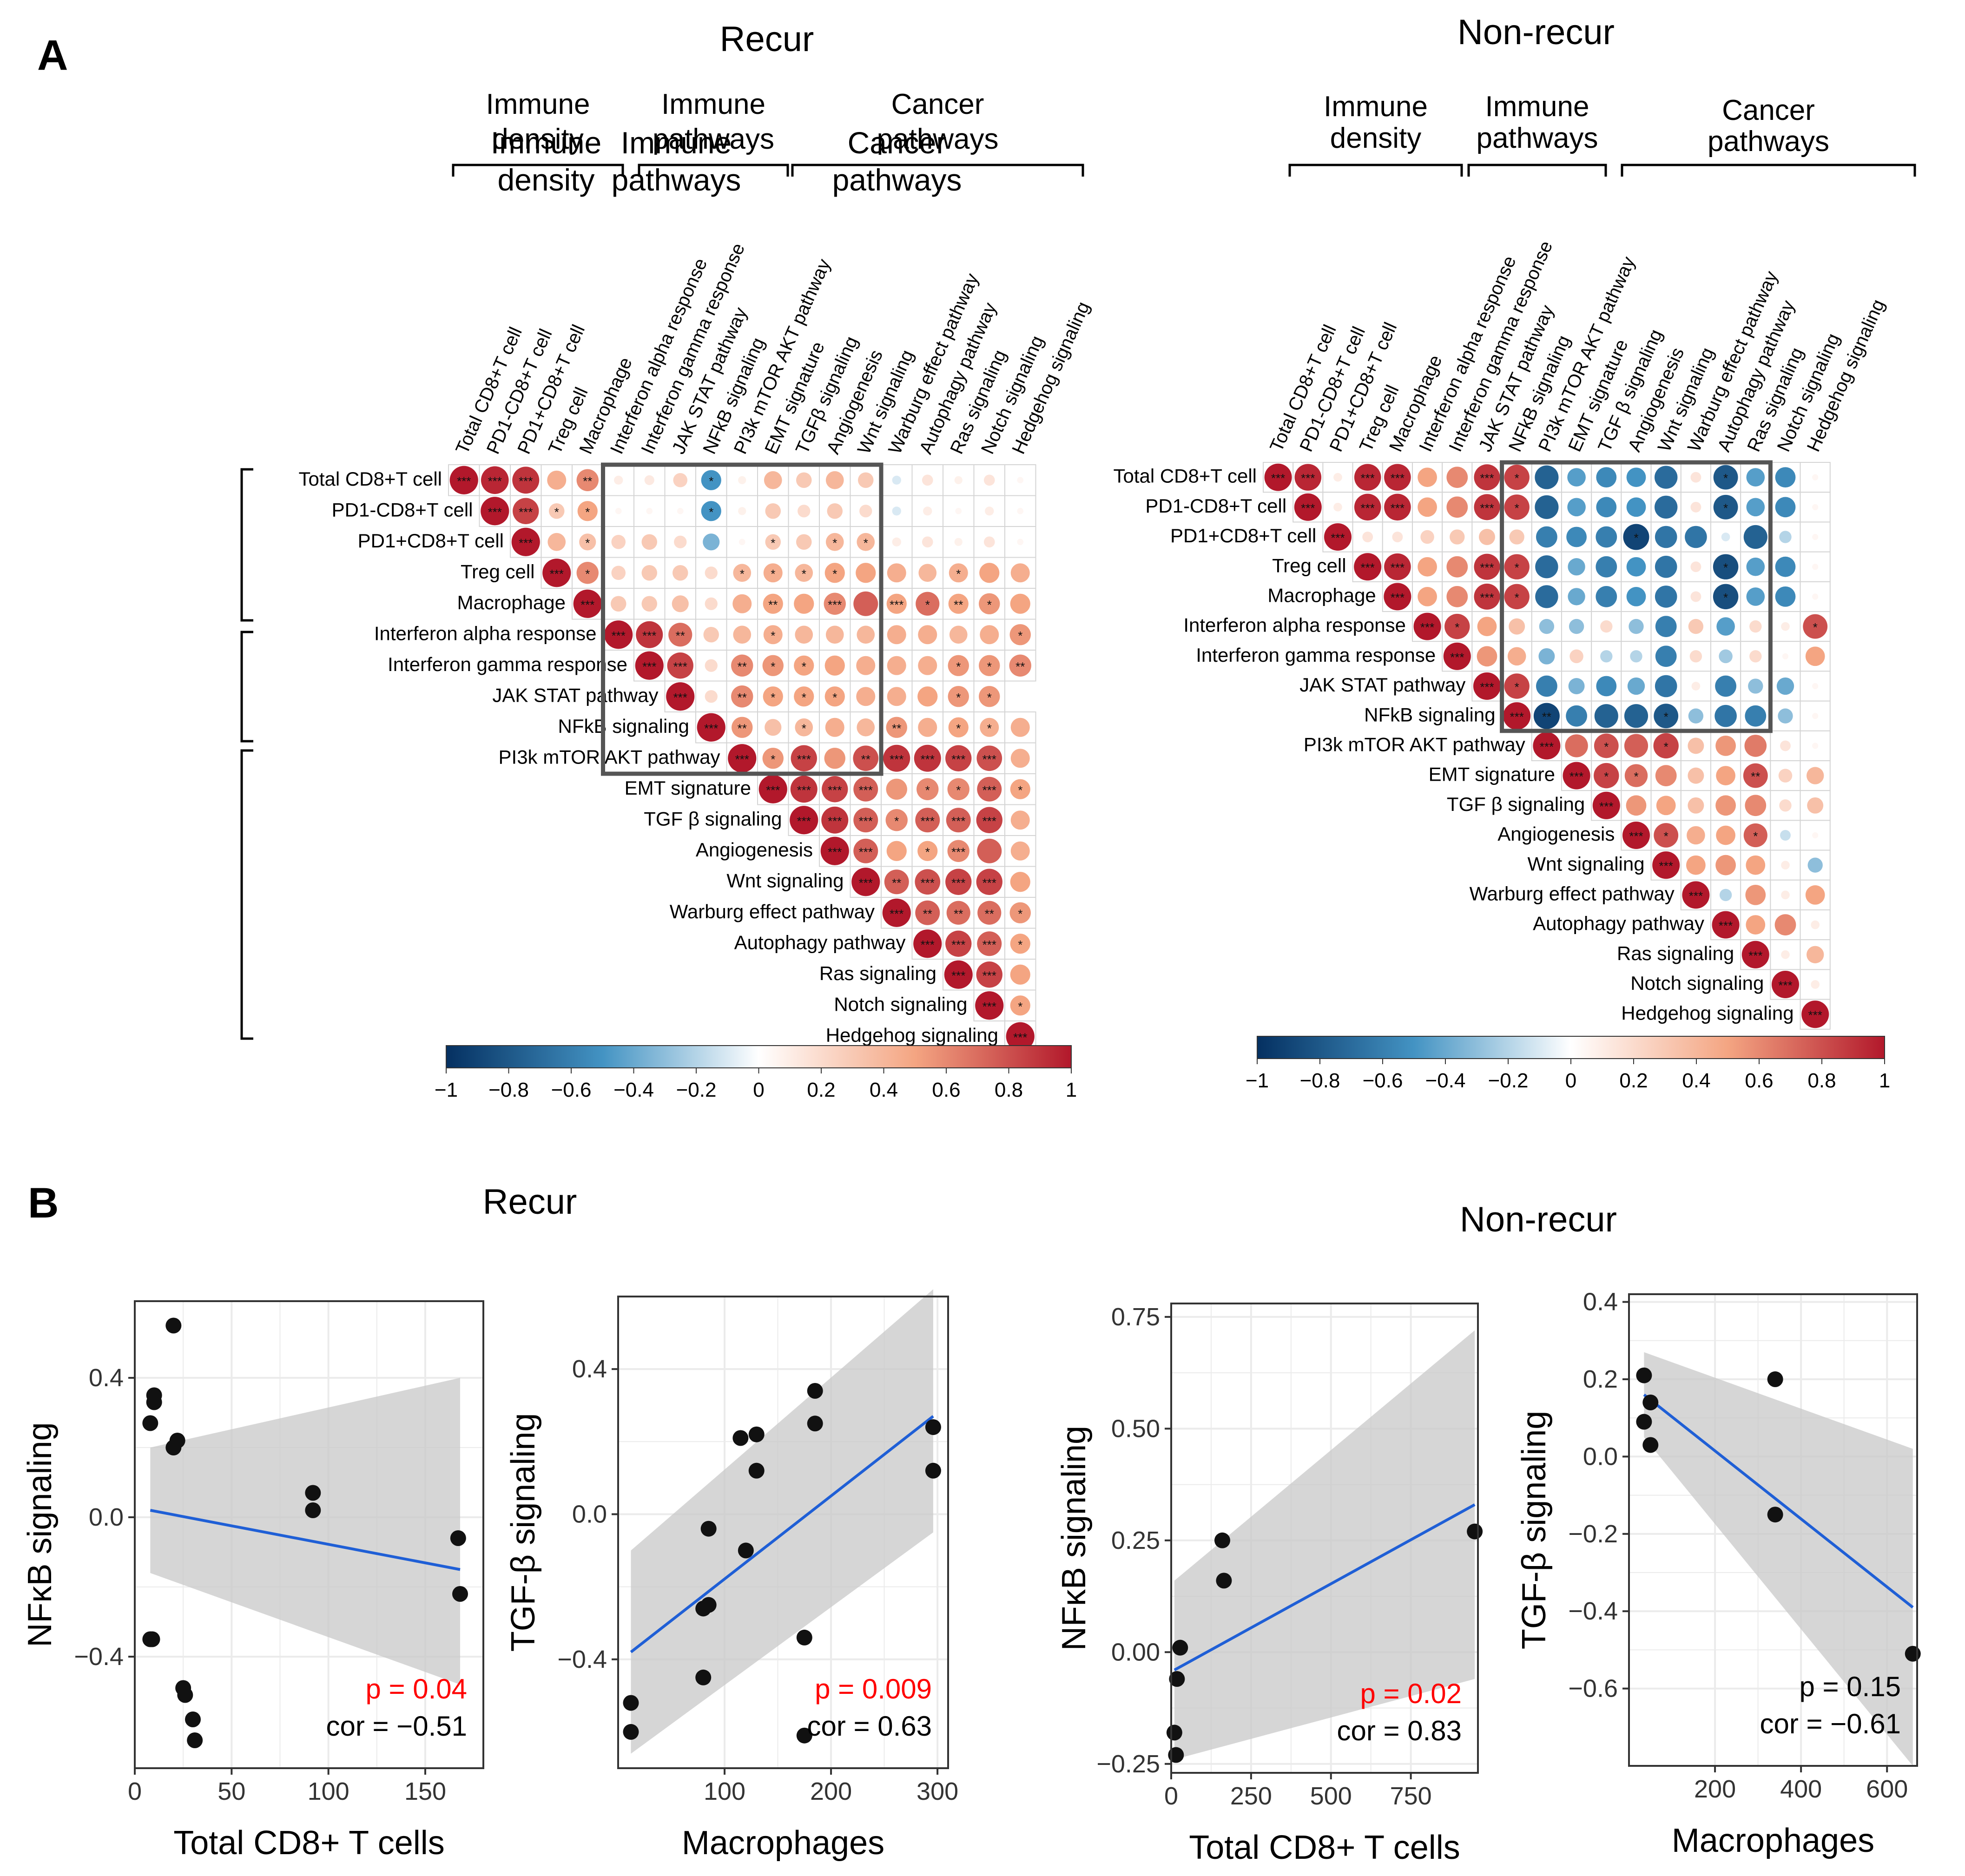 The image size is (1965, 1876). What do you see at coordinates (897, 142) in the screenshot?
I see `row-group-label: Cancer` at bounding box center [897, 142].